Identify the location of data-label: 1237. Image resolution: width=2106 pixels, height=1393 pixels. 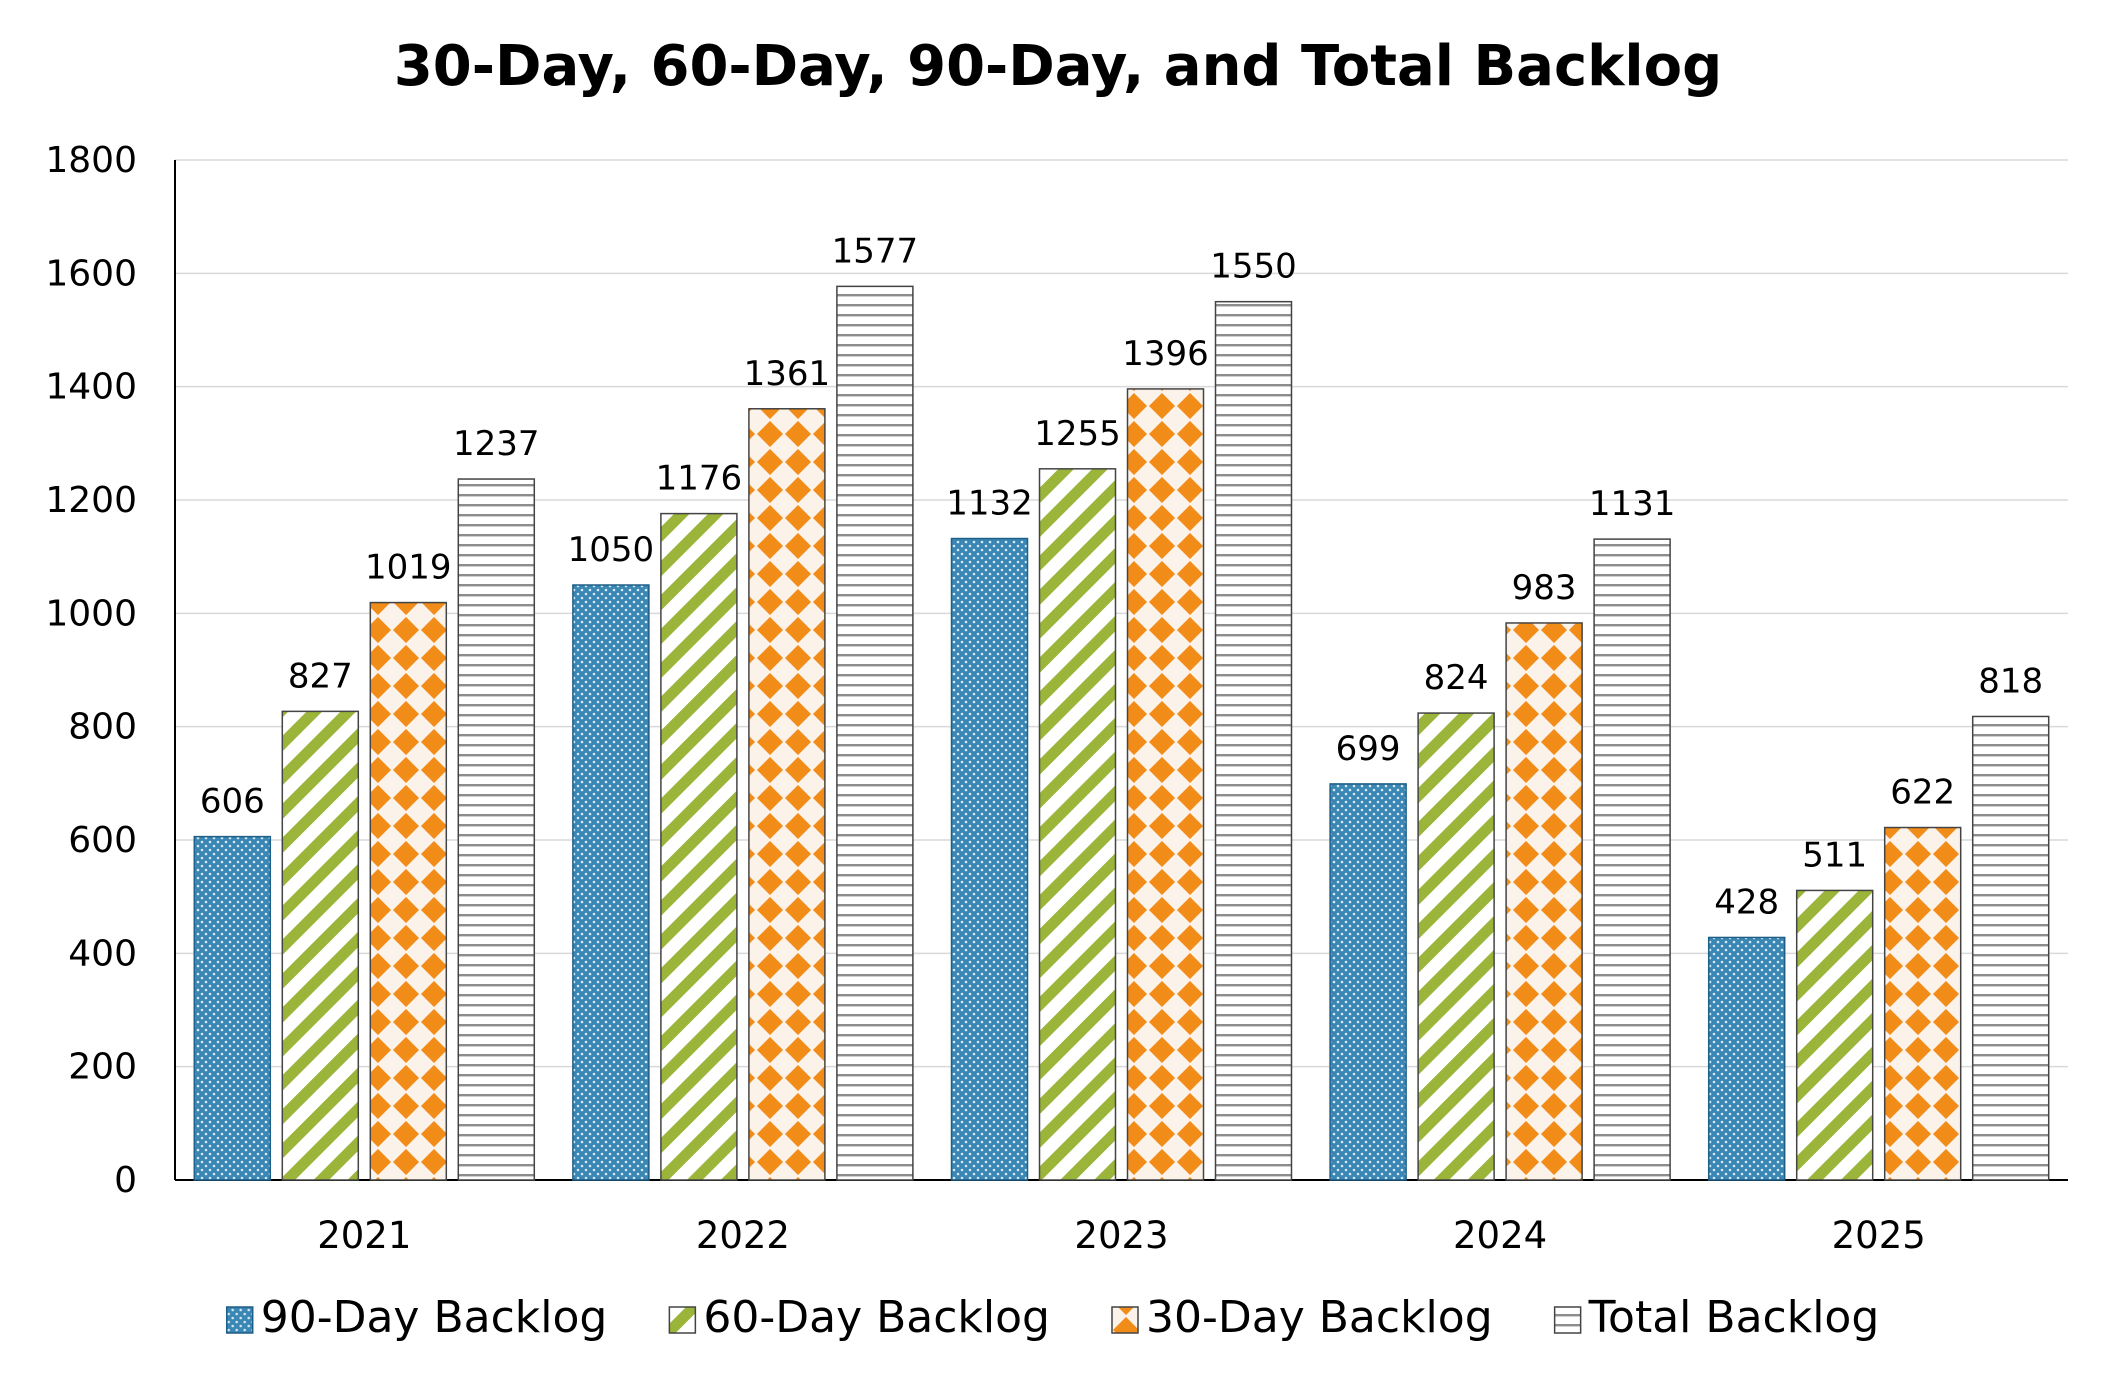
(496, 444).